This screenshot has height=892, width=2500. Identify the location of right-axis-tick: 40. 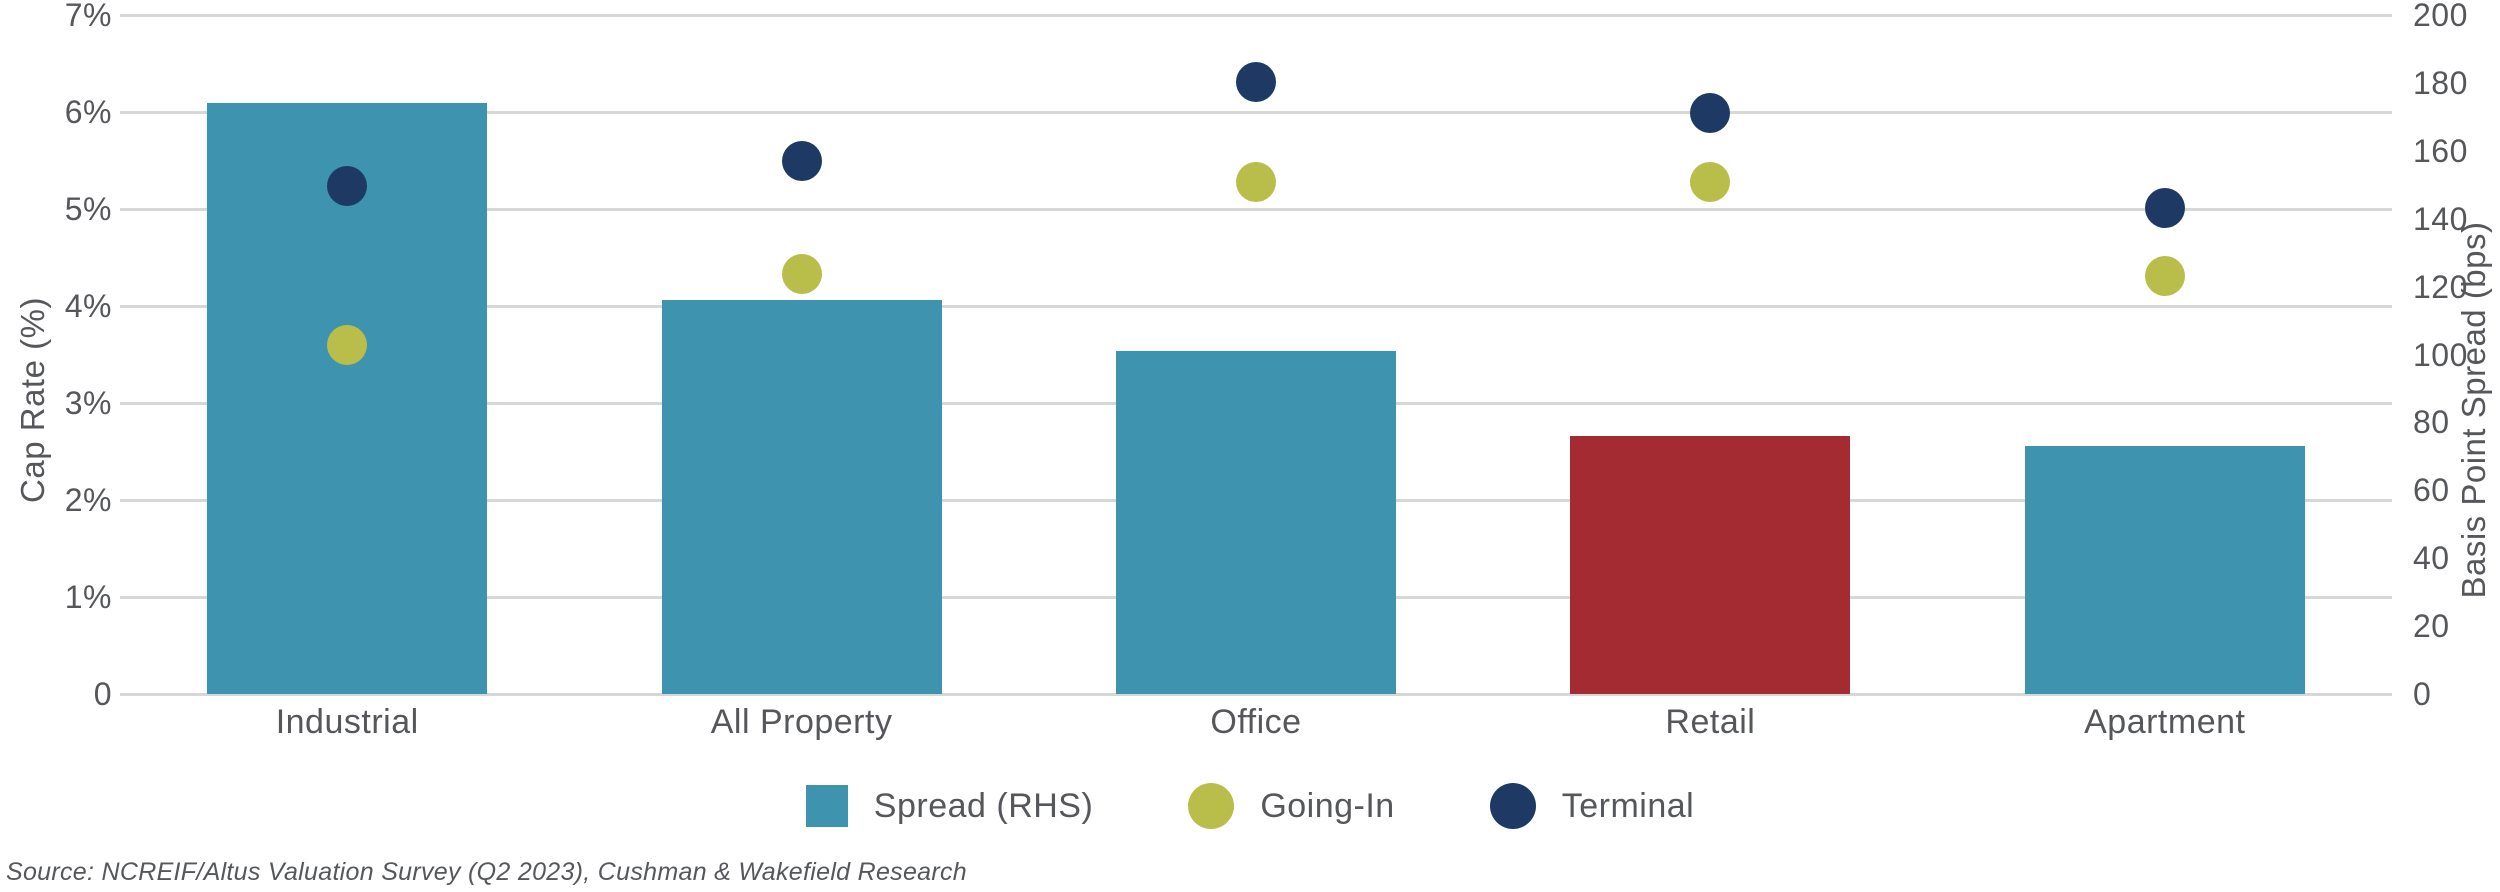
(2431, 558).